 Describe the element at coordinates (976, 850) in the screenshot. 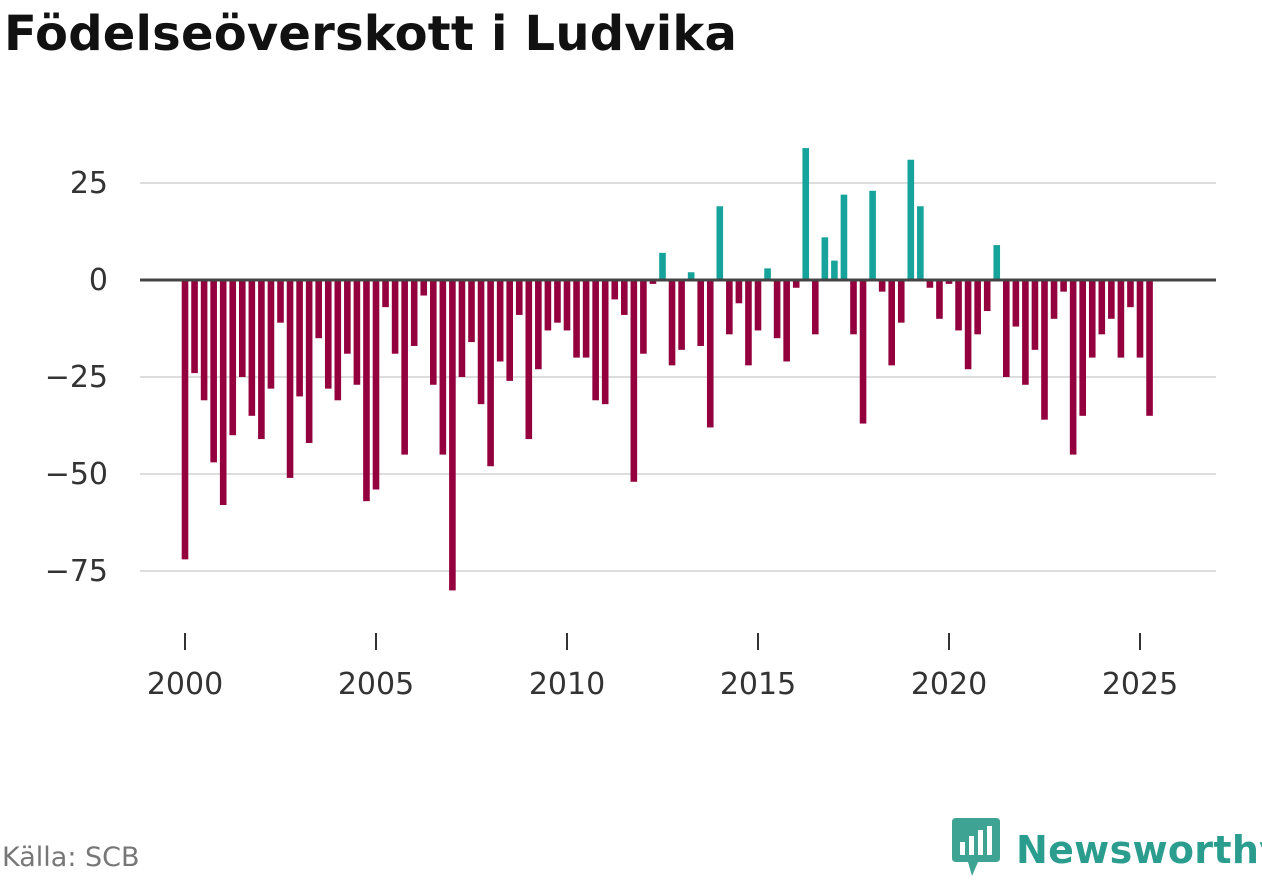

I see `bar-chart-speech-bubble-icon` at that location.